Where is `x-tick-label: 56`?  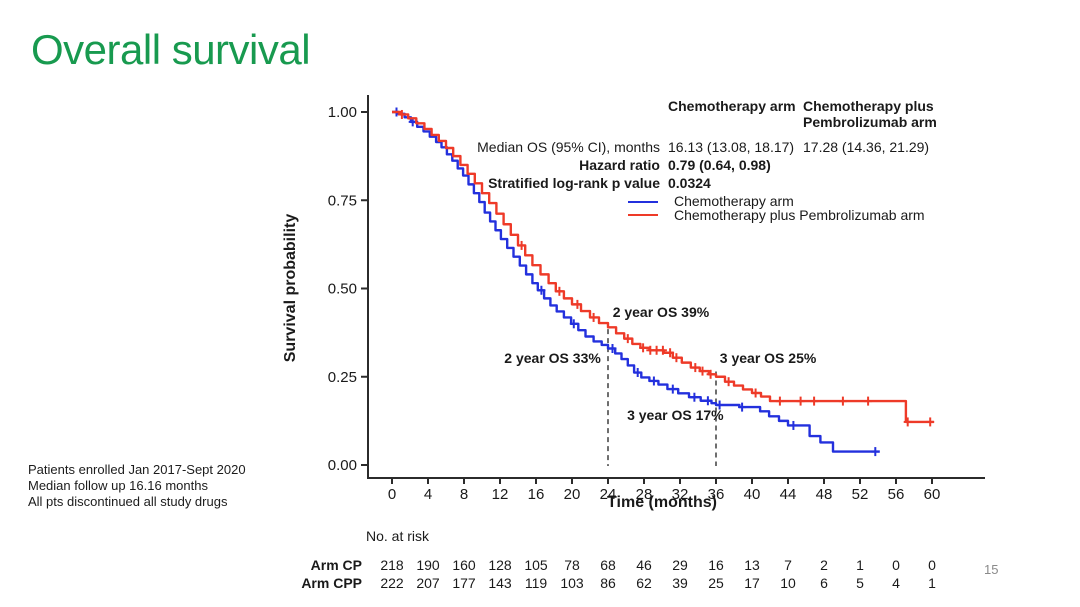
x-tick-label: 56 is located at coordinates (896, 494).